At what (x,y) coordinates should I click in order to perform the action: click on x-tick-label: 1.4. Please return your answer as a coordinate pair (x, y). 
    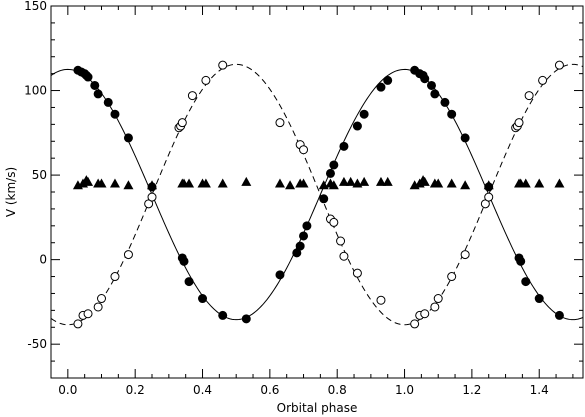
    Looking at the image, I should click on (539, 390).